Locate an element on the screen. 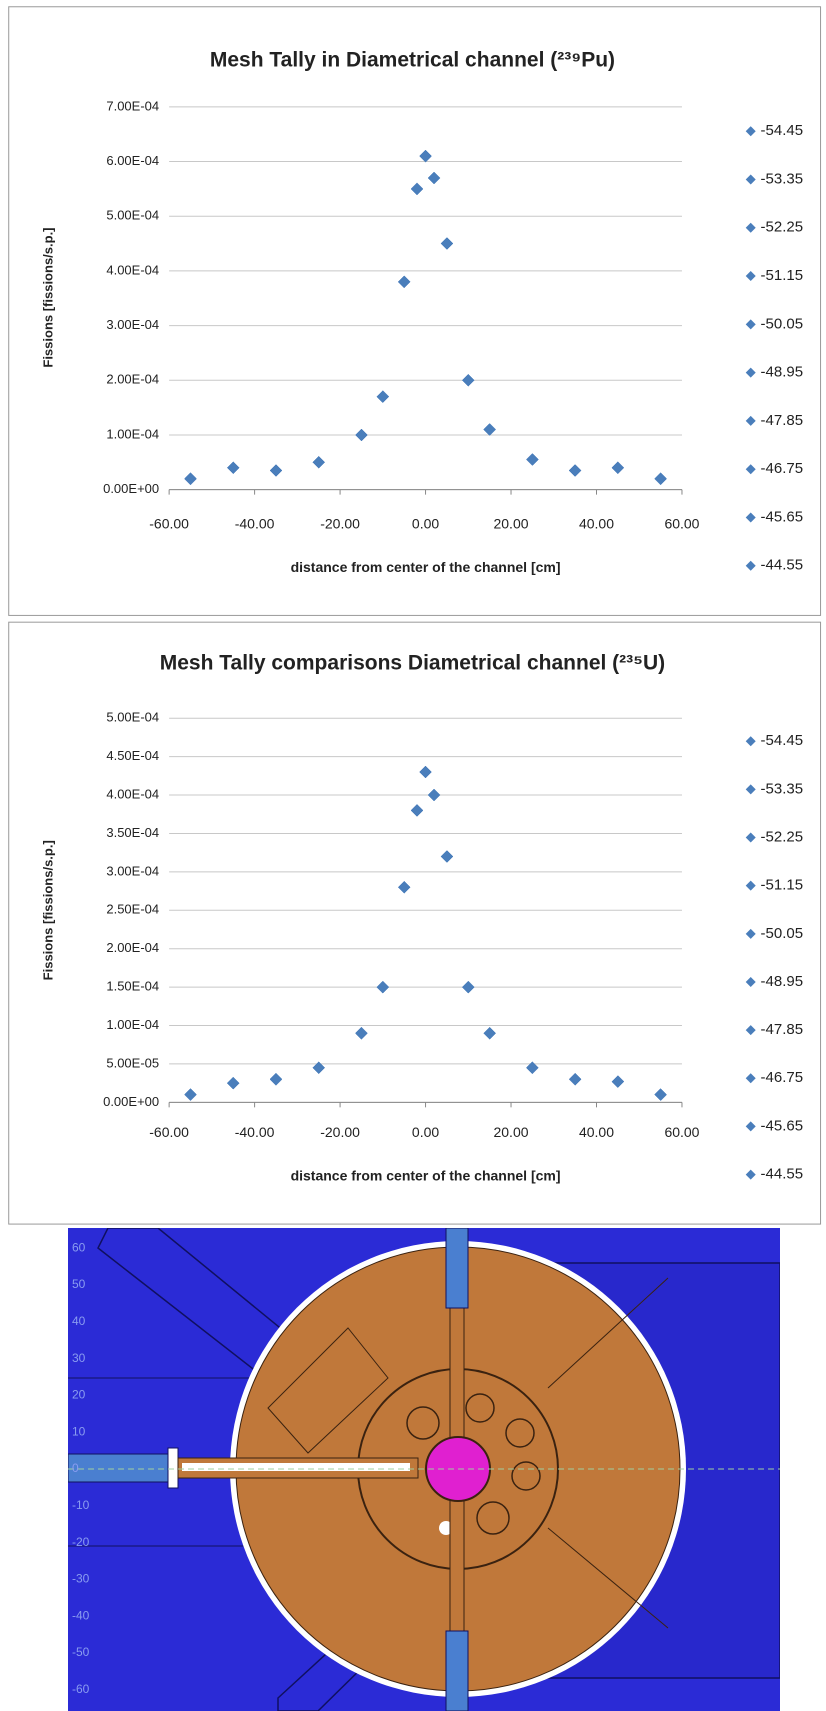  diagram-tick-label: -20 is located at coordinates (81, 1542).